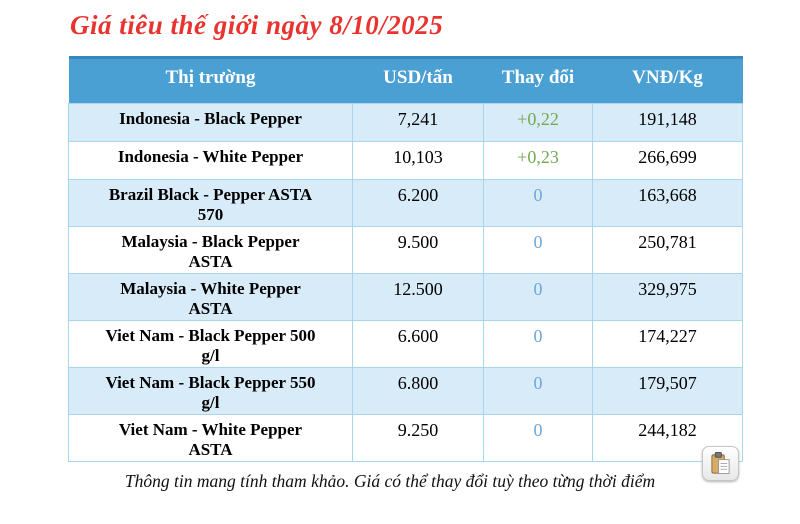 The height and width of the screenshot is (524, 800). What do you see at coordinates (210, 297) in the screenshot?
I see `market-cell: Malaysia - White Pepper ASTA` at bounding box center [210, 297].